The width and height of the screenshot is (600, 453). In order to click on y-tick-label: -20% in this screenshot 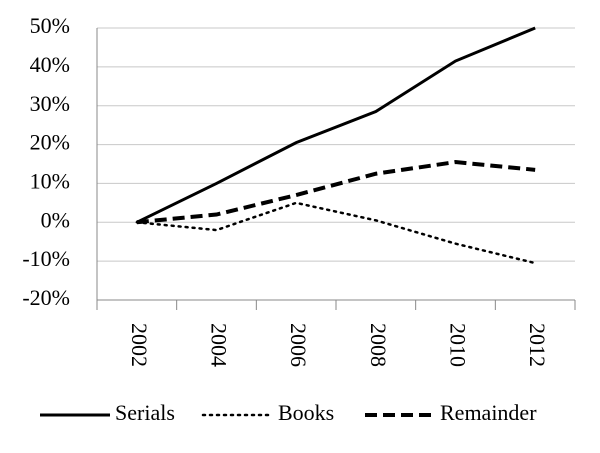, I will do `click(46, 297)`.